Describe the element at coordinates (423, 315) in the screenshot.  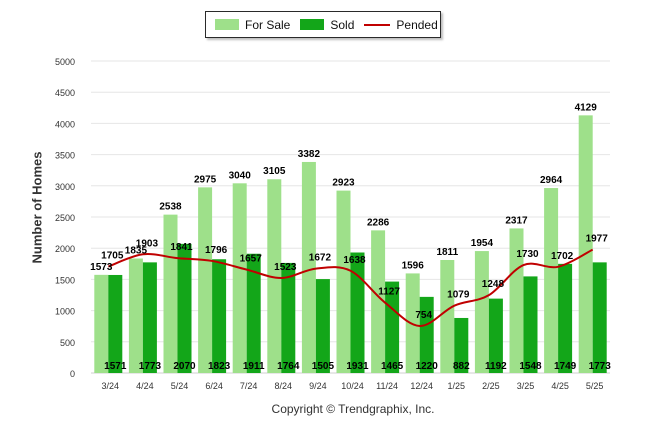
I see `pended-data-label: 754` at that location.